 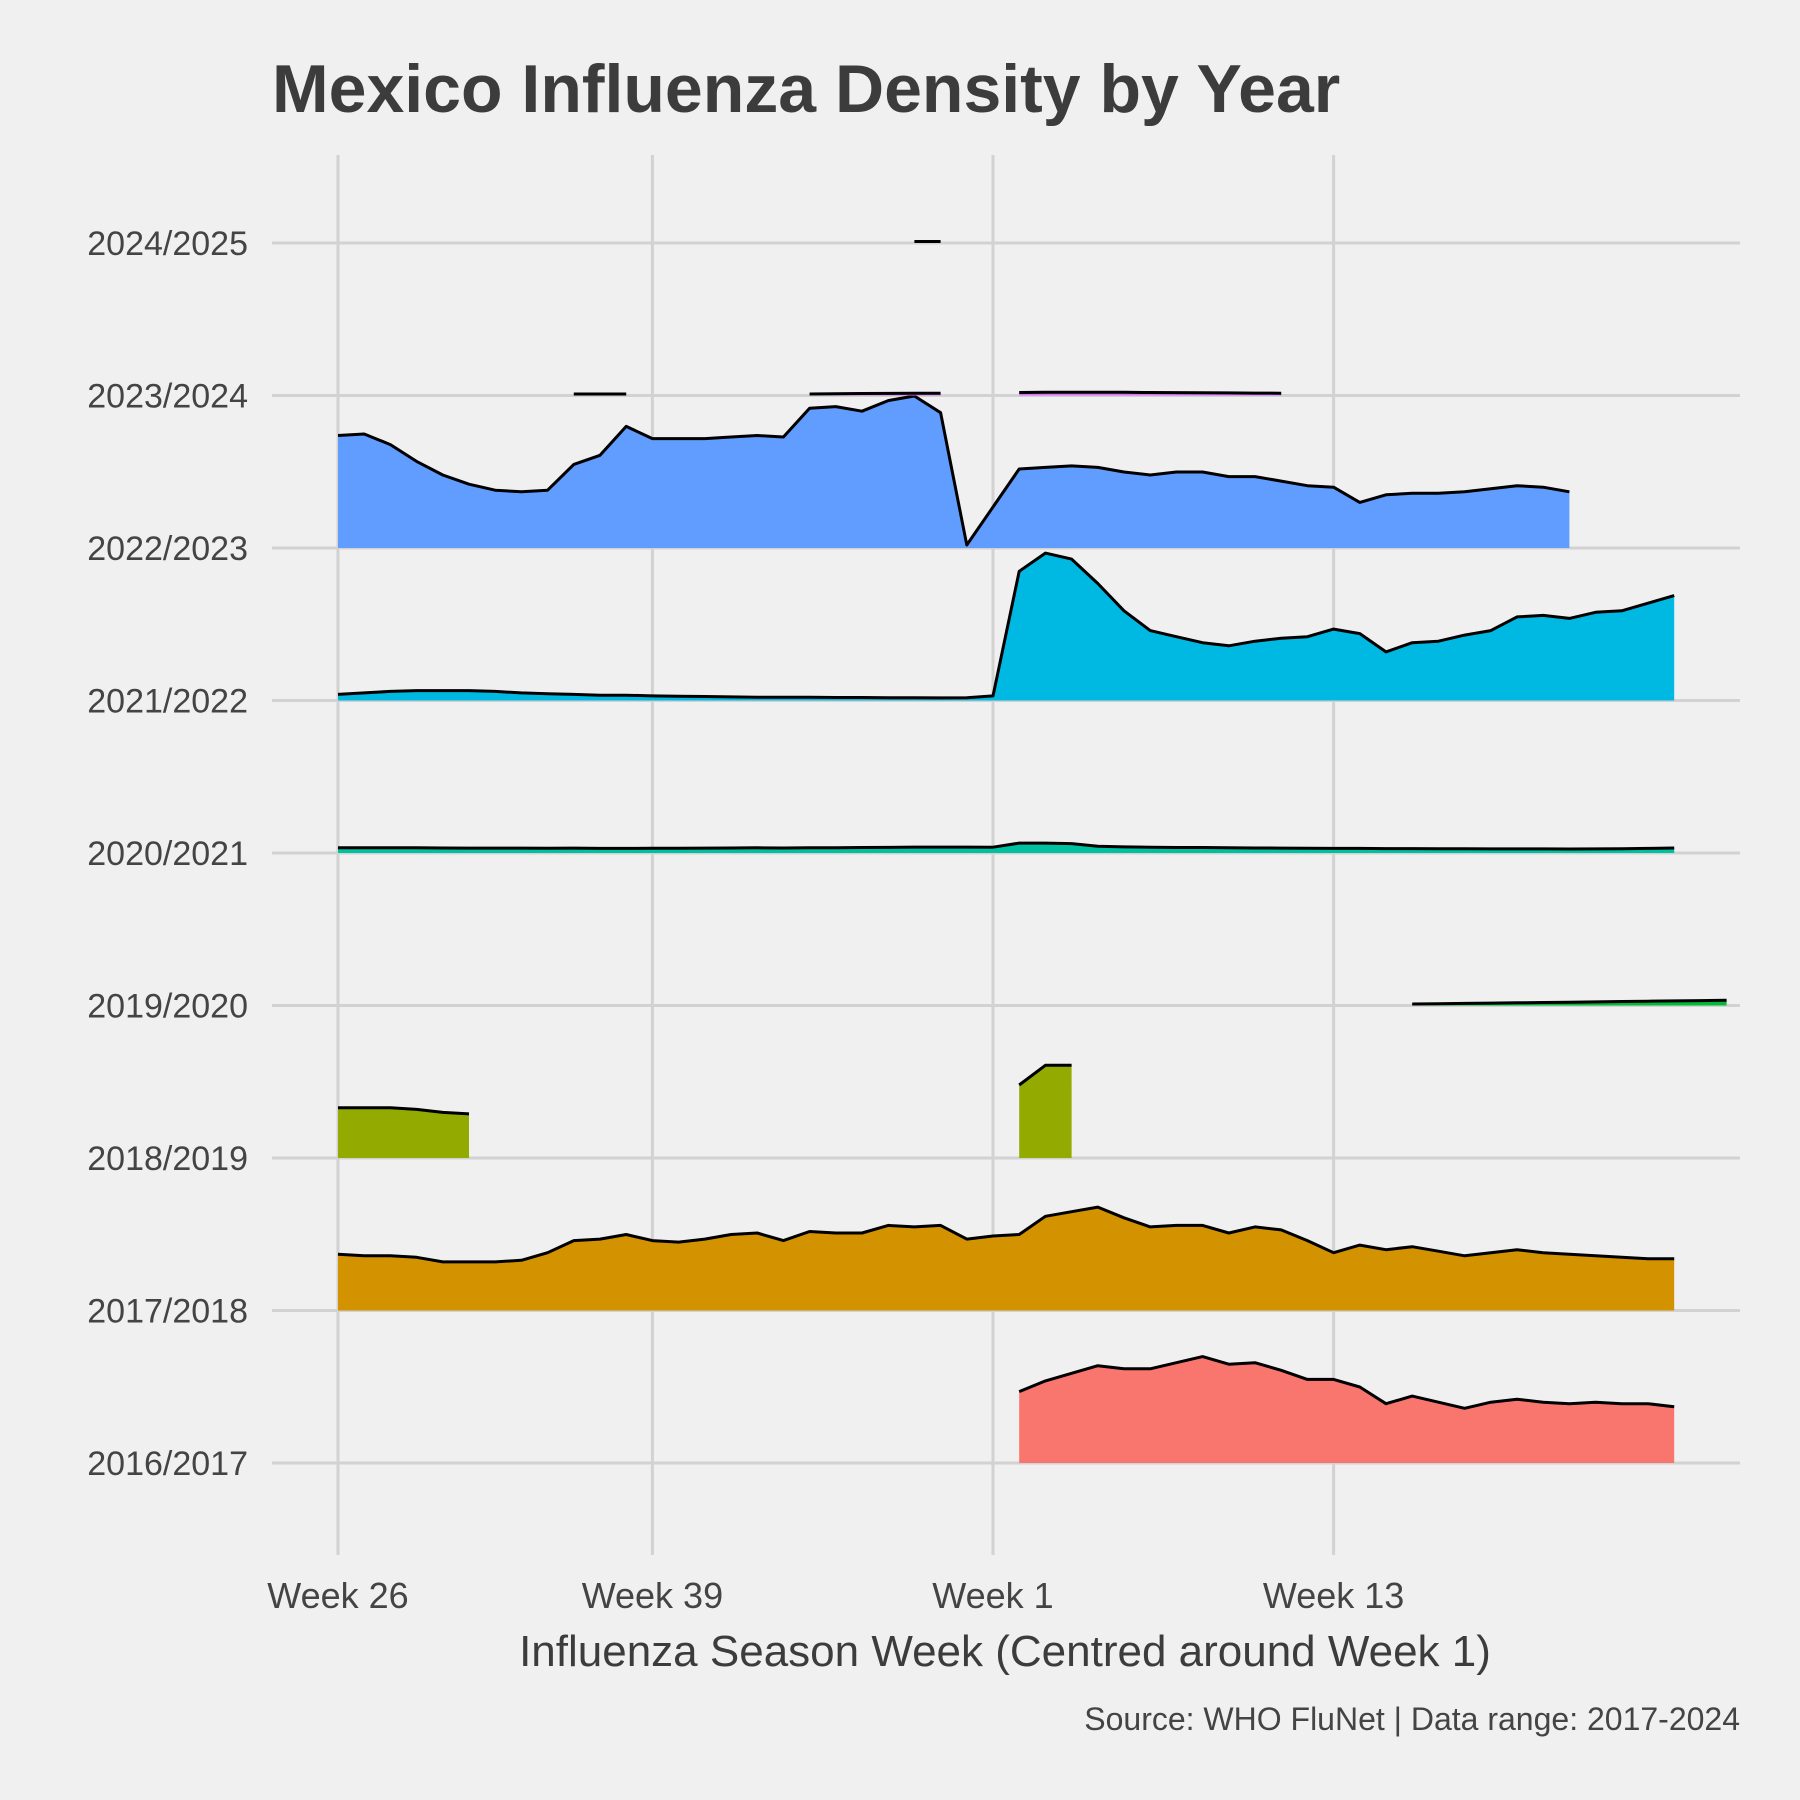 I want to click on ridge-2018-2019, so click(x=705, y=1110).